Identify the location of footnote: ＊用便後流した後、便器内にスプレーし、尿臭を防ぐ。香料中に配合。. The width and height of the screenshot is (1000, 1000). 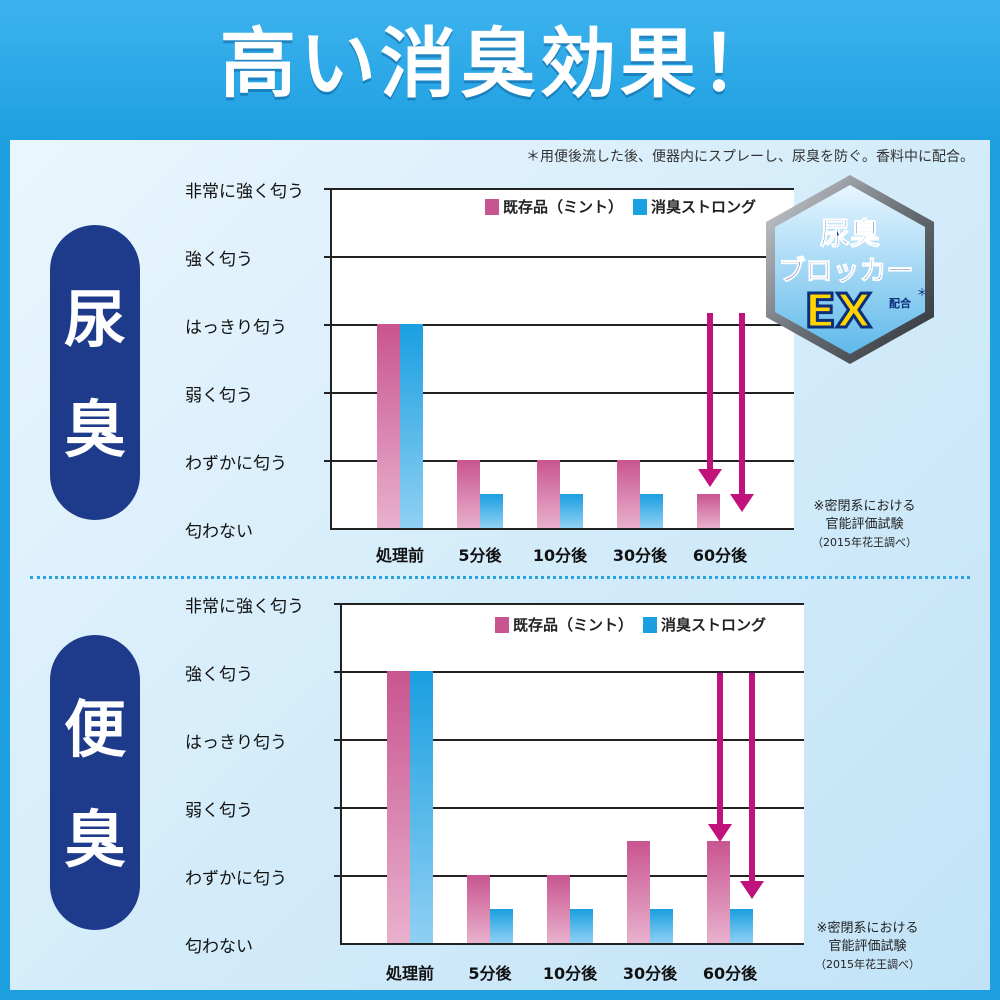
(750, 157).